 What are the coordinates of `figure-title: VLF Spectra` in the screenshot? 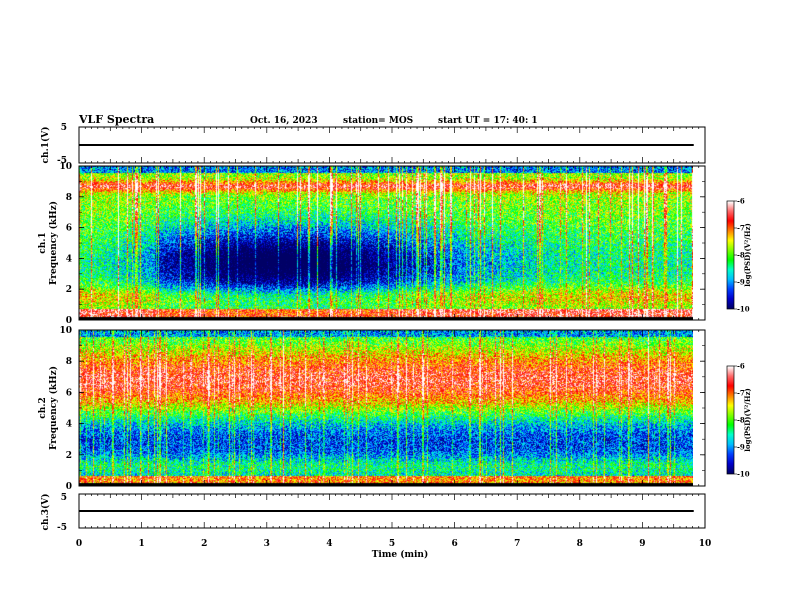 It's located at (116, 119).